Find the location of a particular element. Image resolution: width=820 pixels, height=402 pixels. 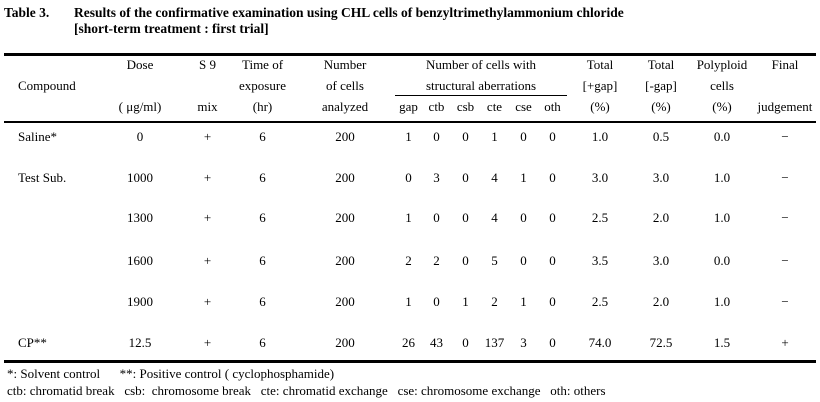

header-total-plus-gap: [+gap] is located at coordinates (600, 85).